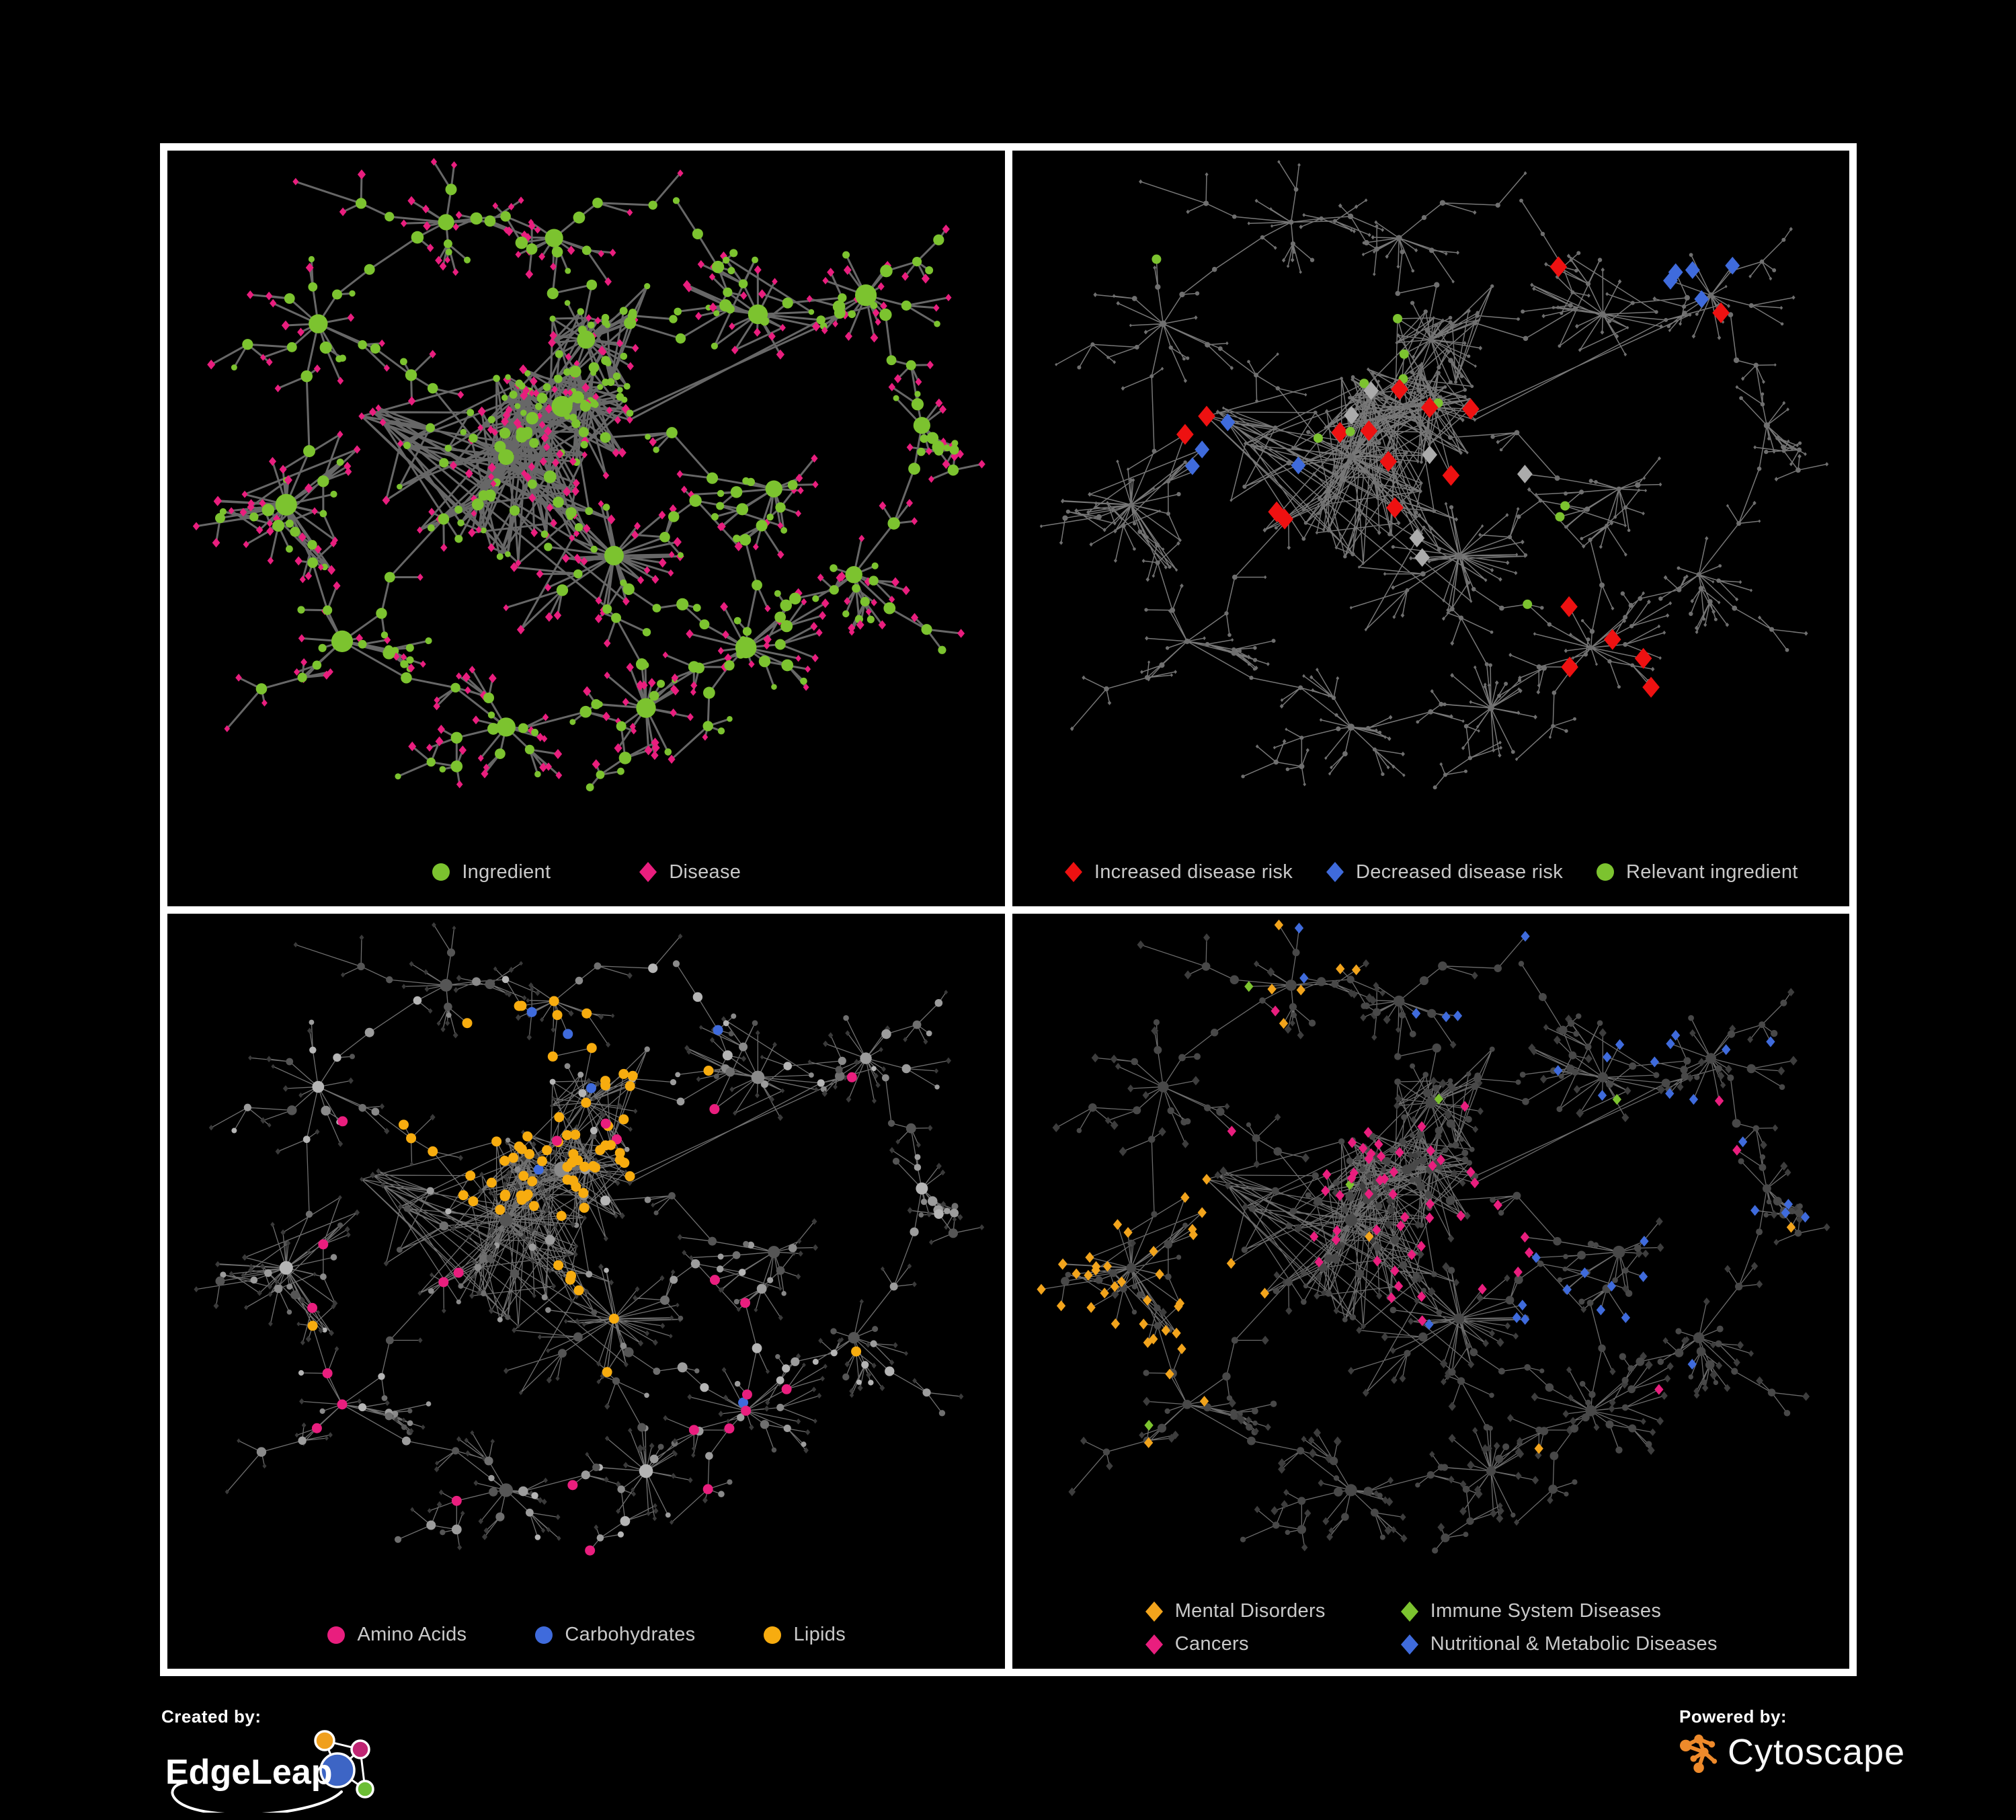 The width and height of the screenshot is (2016, 1820). I want to click on legend-item-lipids: Lipids, so click(804, 1635).